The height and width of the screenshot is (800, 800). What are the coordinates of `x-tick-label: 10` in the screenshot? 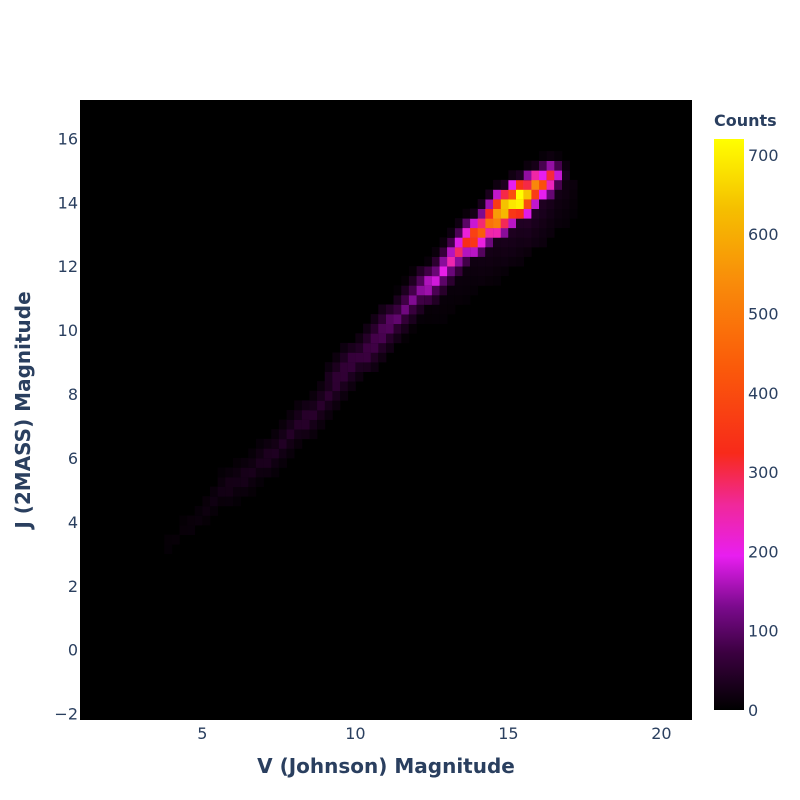 It's located at (355, 733).